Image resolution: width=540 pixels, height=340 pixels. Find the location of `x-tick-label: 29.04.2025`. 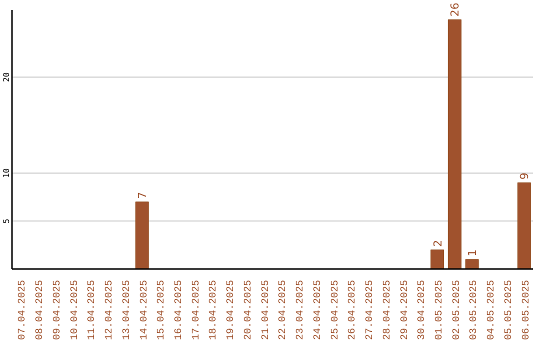

x-tick-label: 29.04.2025 is located at coordinates (405, 310).